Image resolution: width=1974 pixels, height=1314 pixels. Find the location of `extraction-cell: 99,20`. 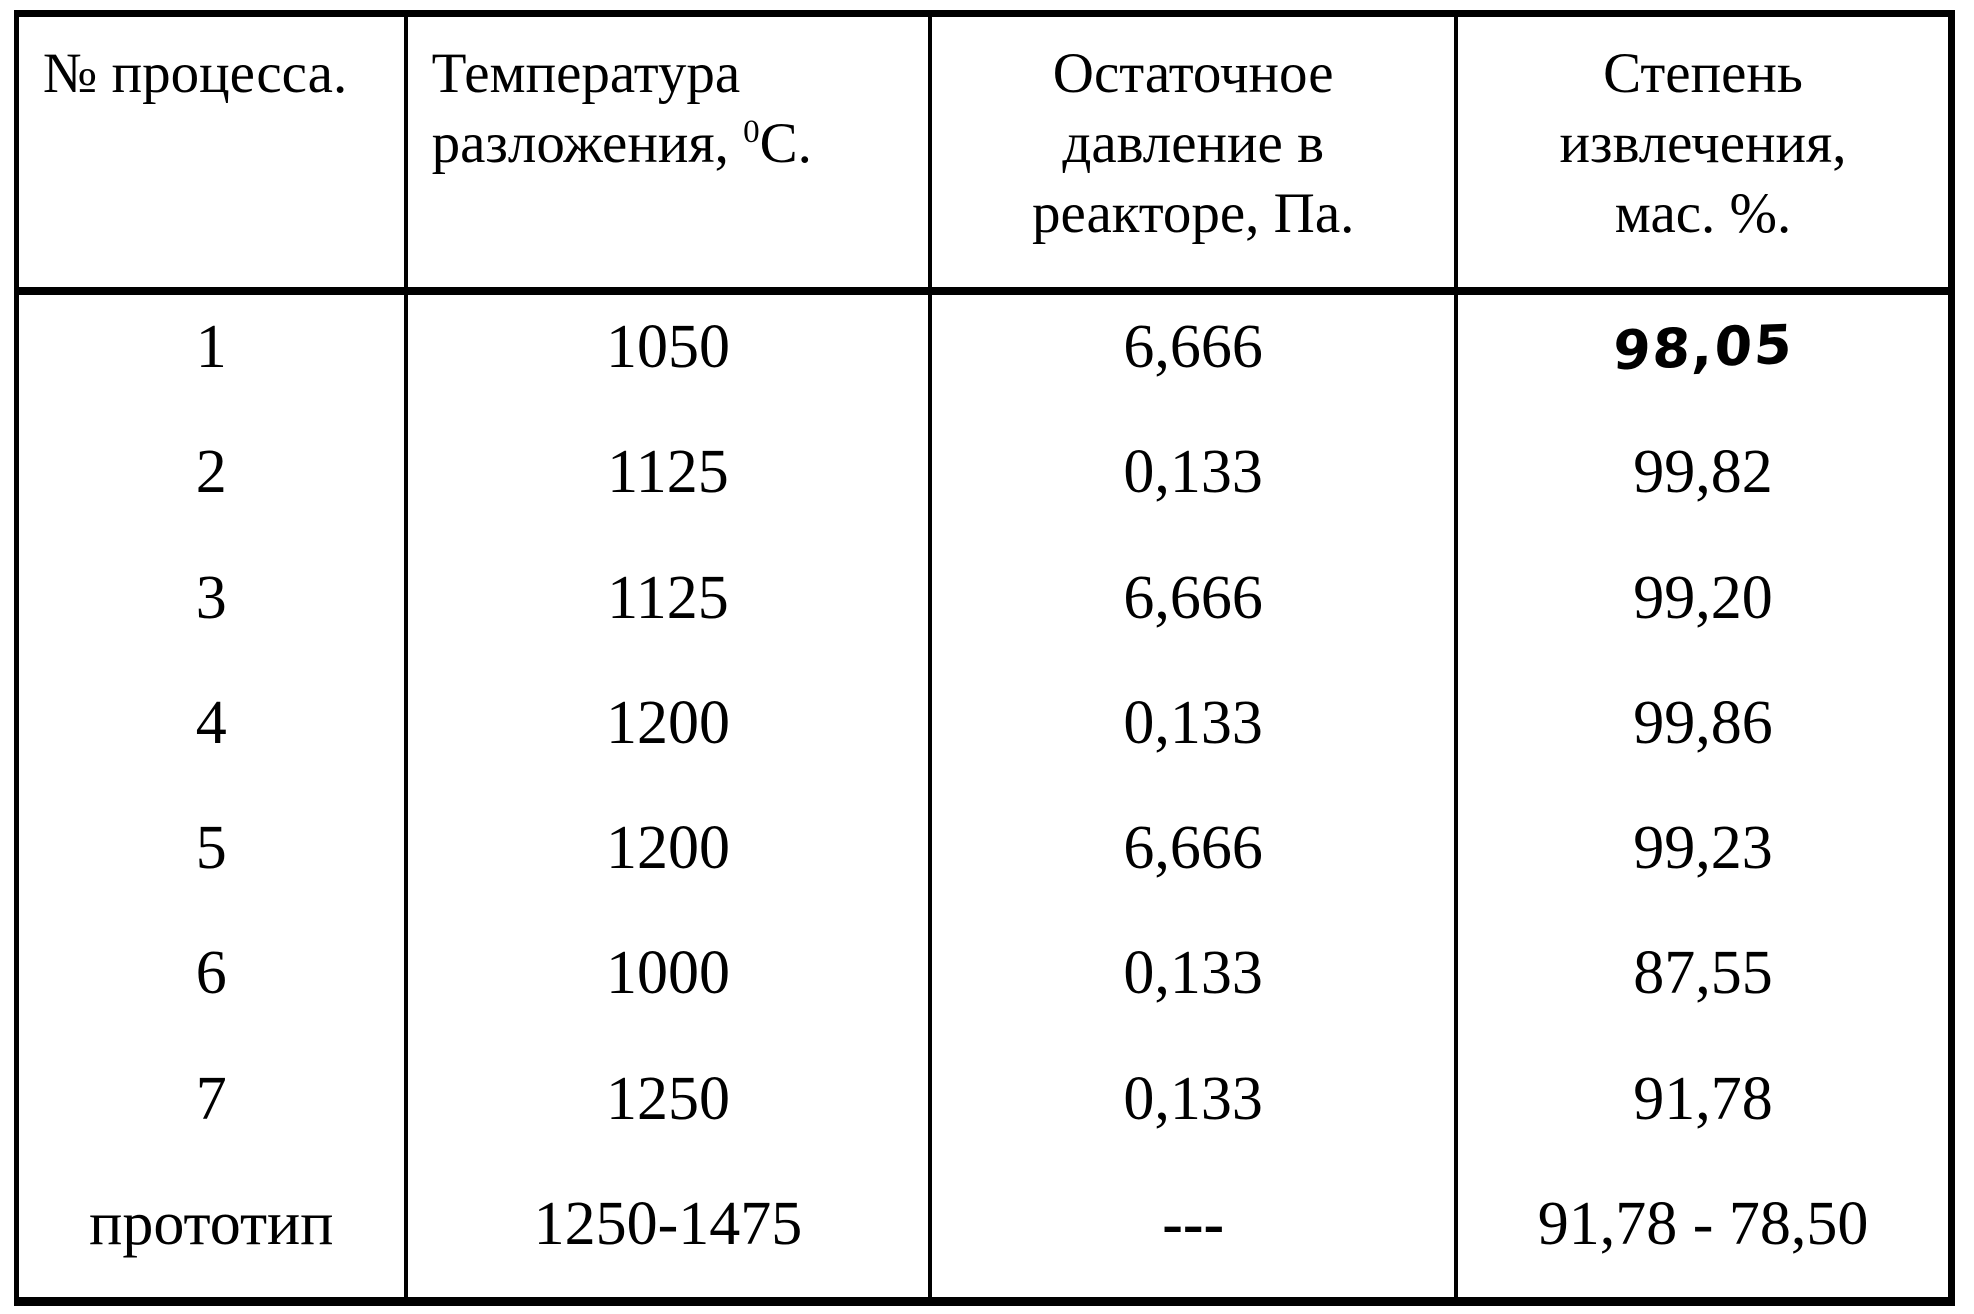

extraction-cell: 99,20 is located at coordinates (1703, 608).